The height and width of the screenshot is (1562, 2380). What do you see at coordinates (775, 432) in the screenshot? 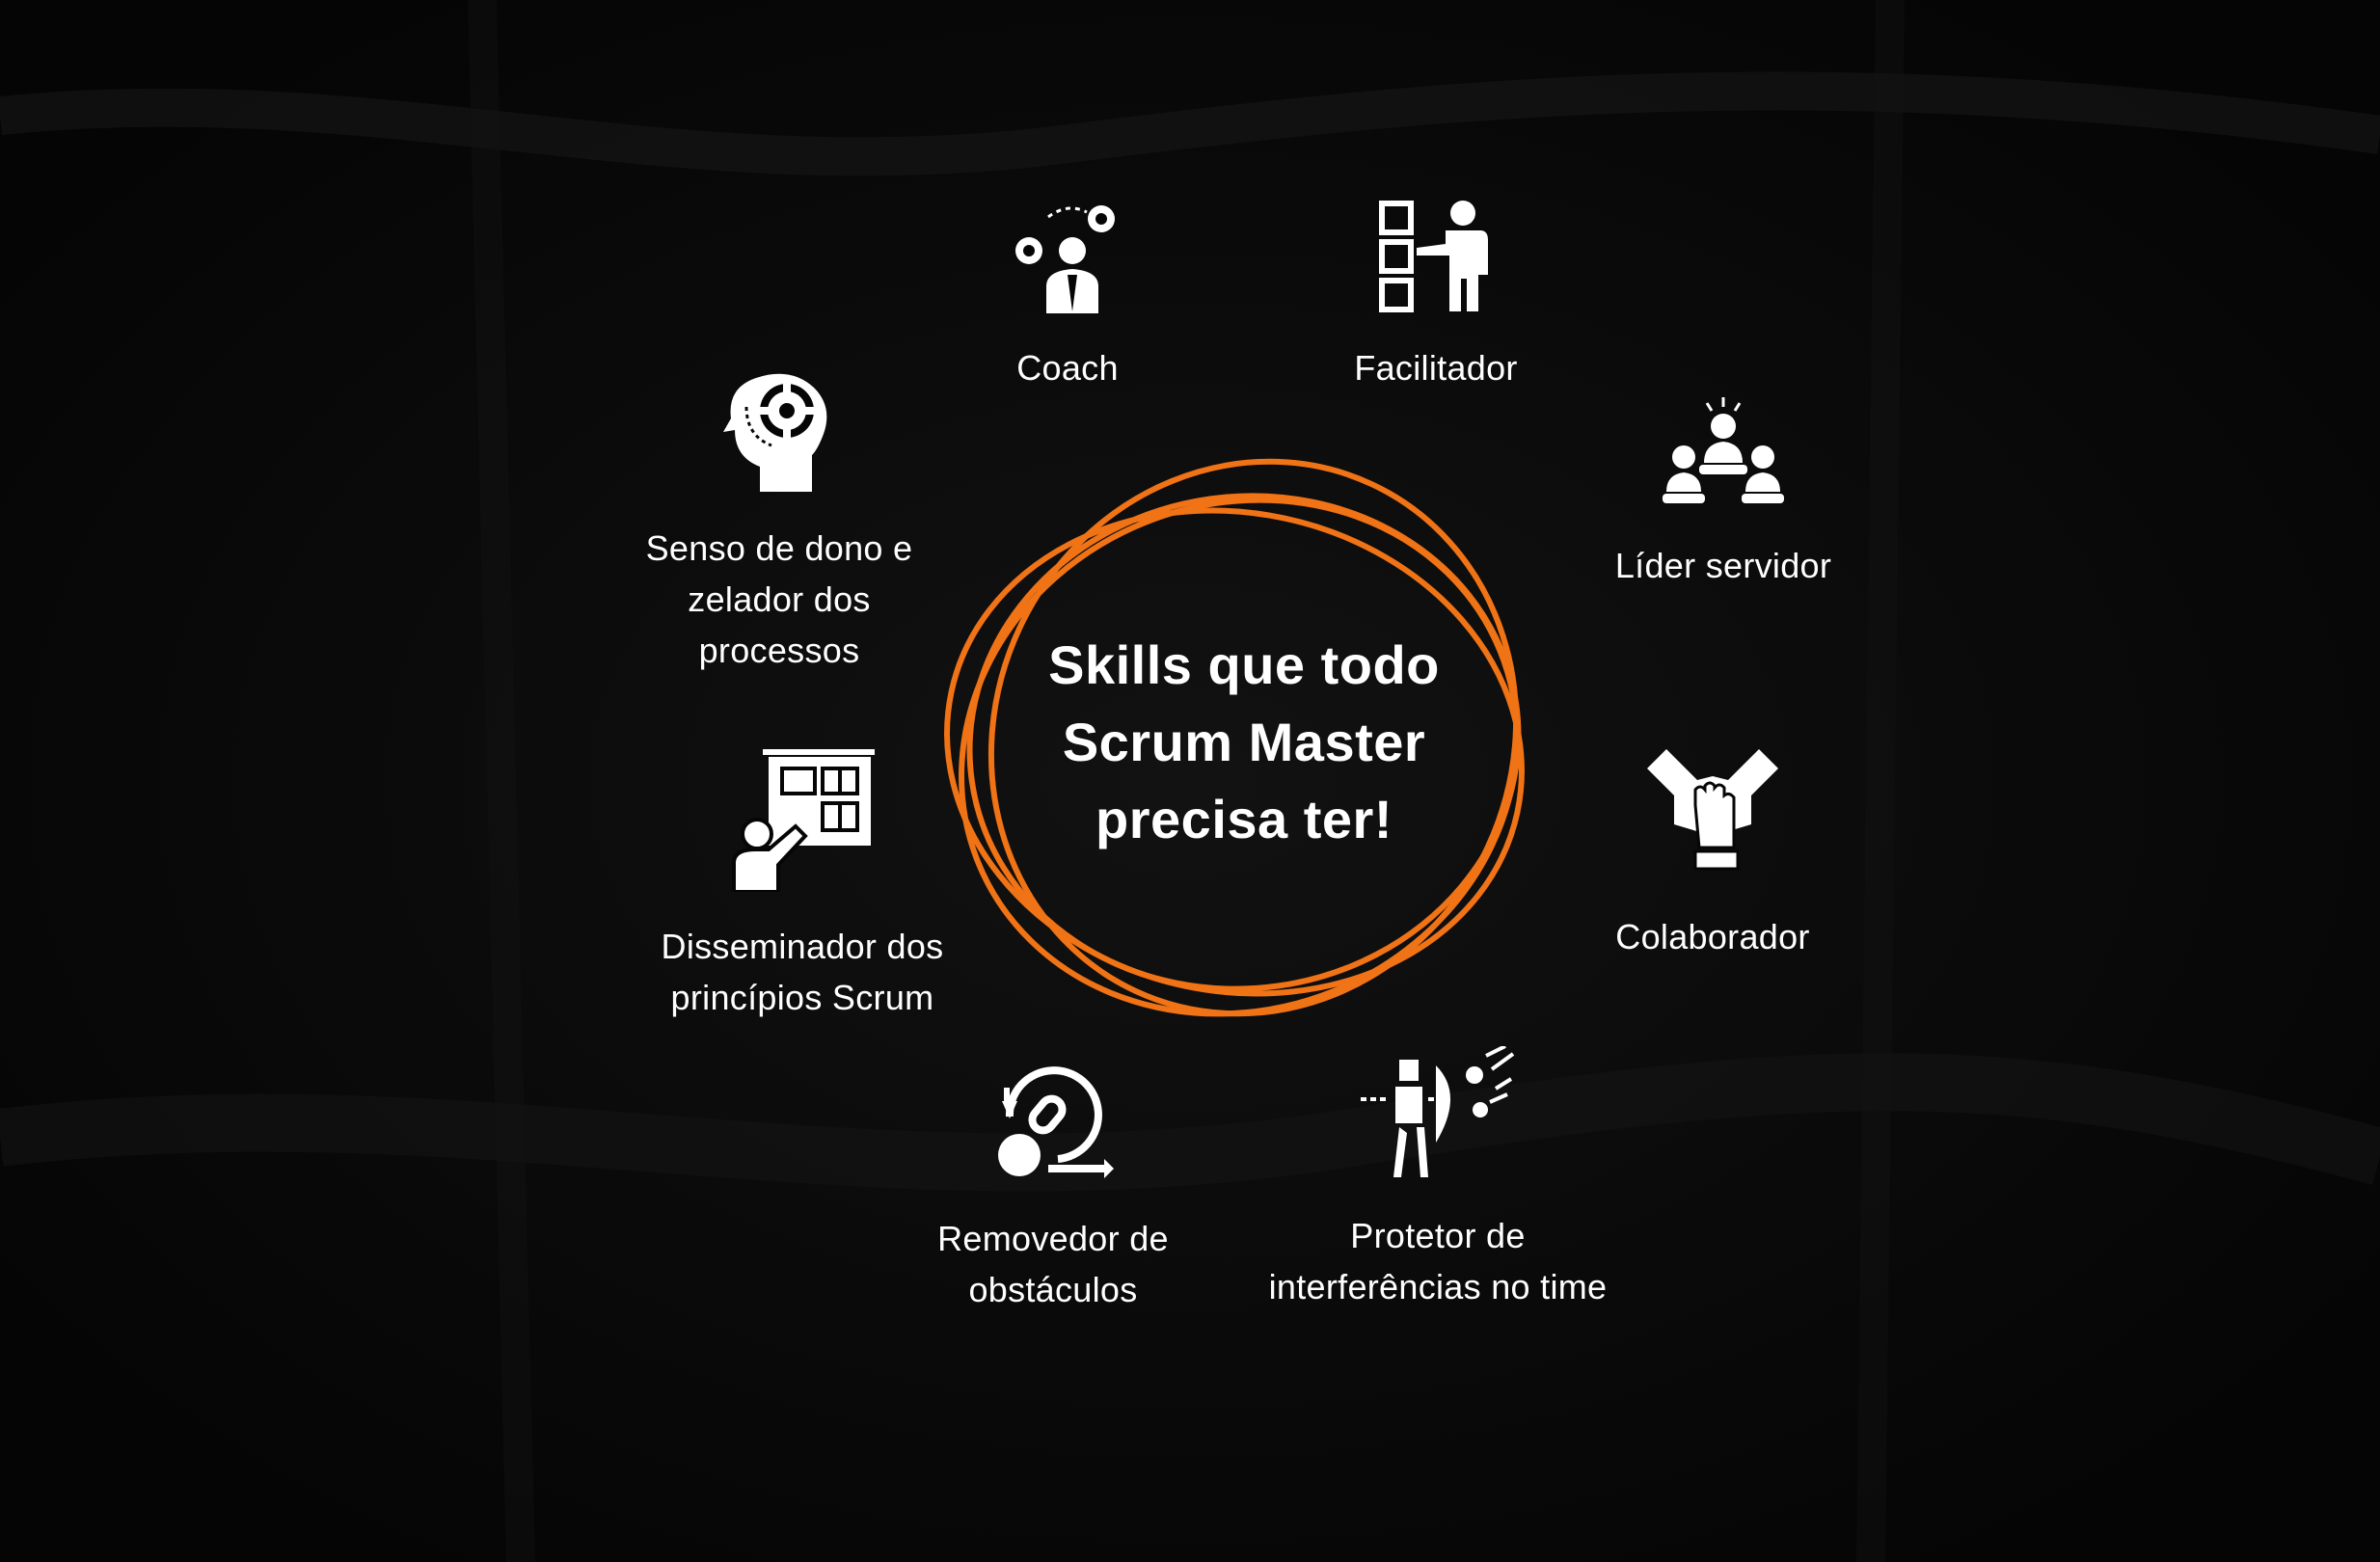
I see `head-gear-icon` at bounding box center [775, 432].